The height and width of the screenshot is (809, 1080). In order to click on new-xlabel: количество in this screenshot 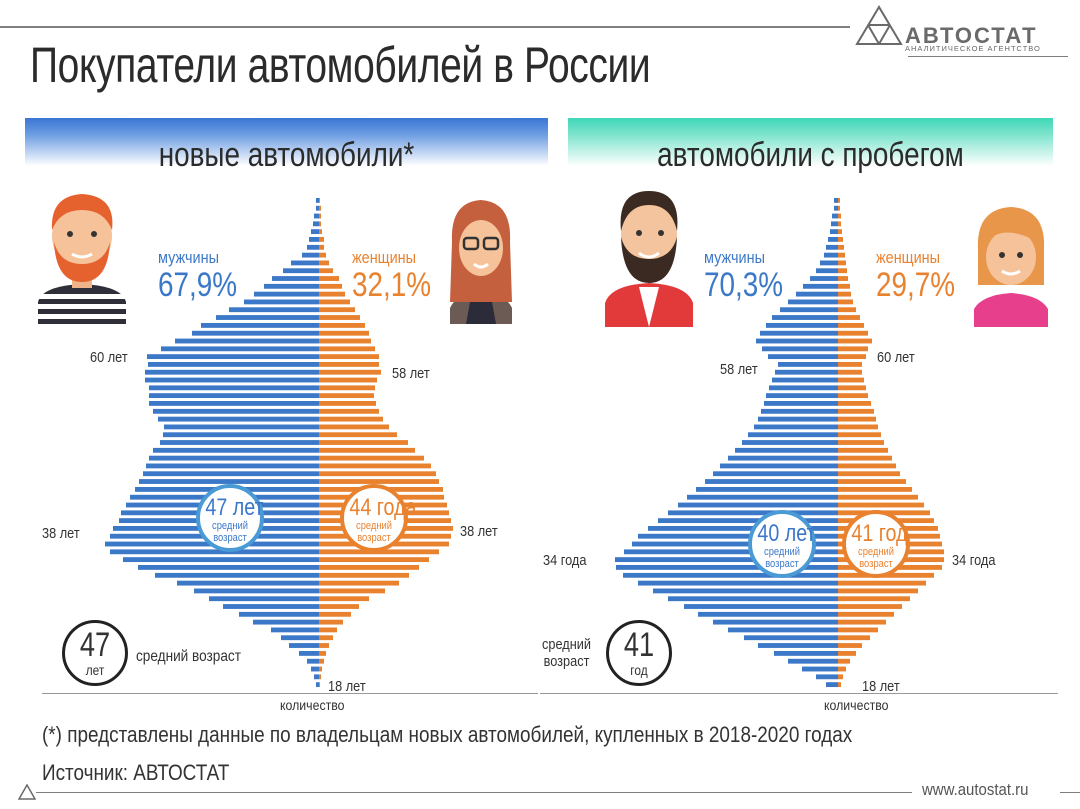, I will do `click(312, 705)`.